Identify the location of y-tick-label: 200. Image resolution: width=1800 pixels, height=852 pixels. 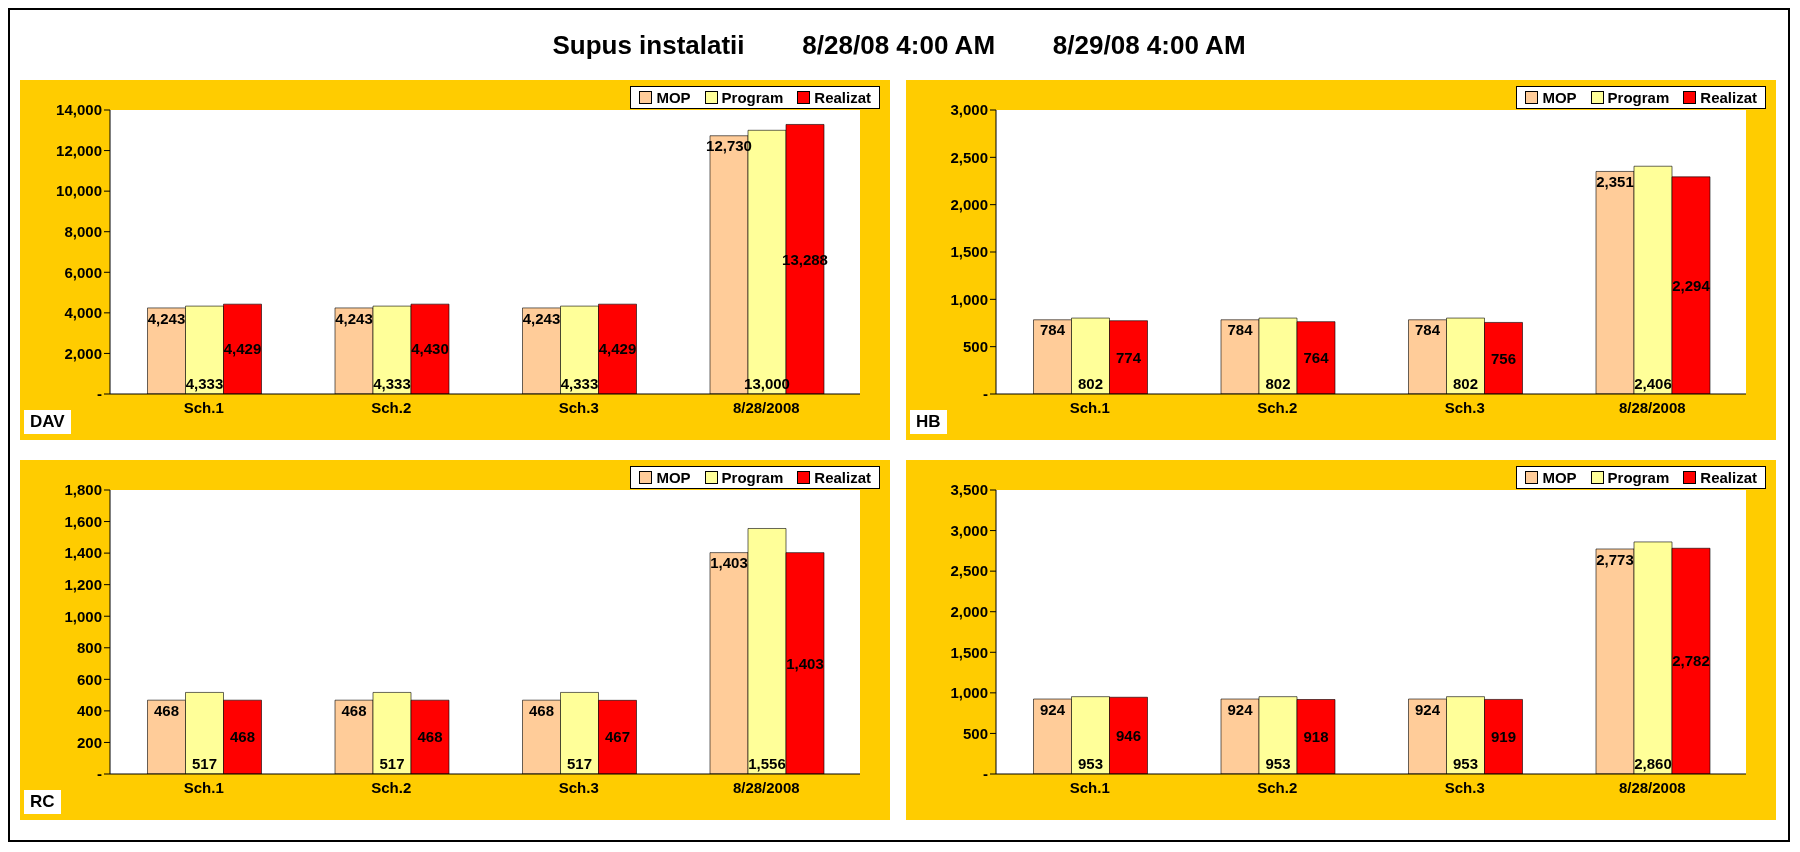
(89, 742).